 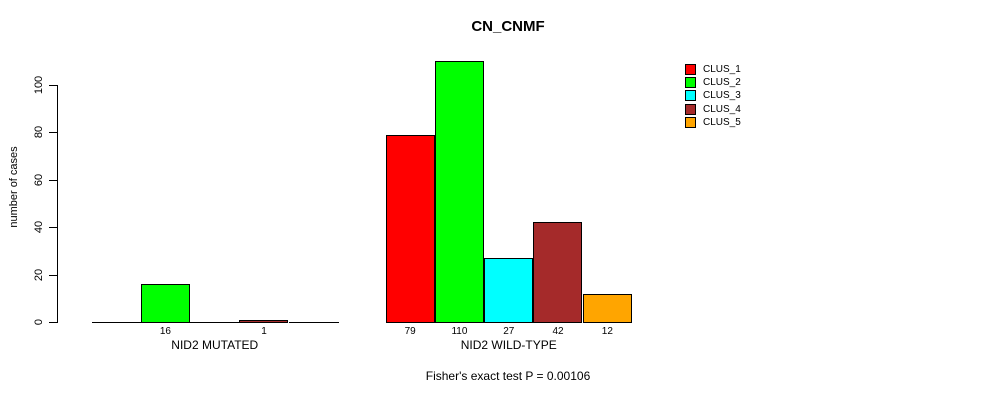 What do you see at coordinates (314, 322) in the screenshot?
I see `bar-clus_5-zero` at bounding box center [314, 322].